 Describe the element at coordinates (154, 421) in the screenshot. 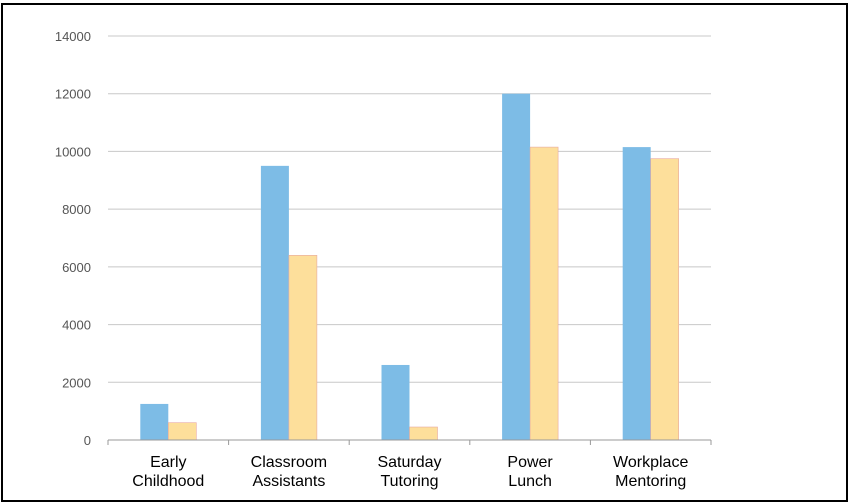

I see `bar-series1-early-childhood` at that location.